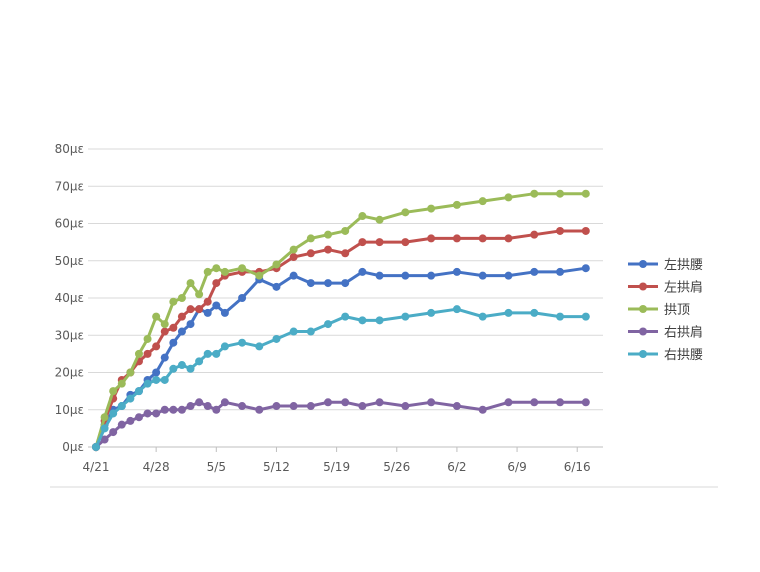 The width and height of the screenshot is (760, 572). I want to click on y-tick-label: 80με, so click(69, 149).